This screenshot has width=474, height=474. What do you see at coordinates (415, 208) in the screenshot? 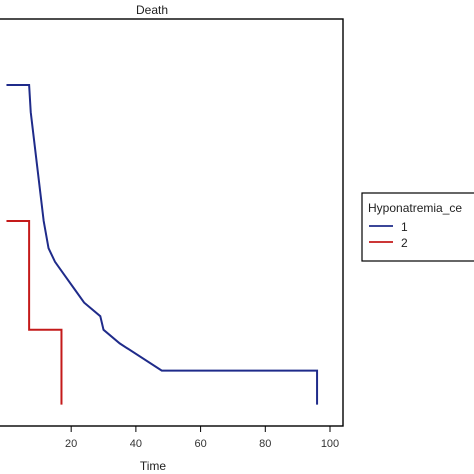
I see `legend-title: Hyponatremia_ce` at bounding box center [415, 208].